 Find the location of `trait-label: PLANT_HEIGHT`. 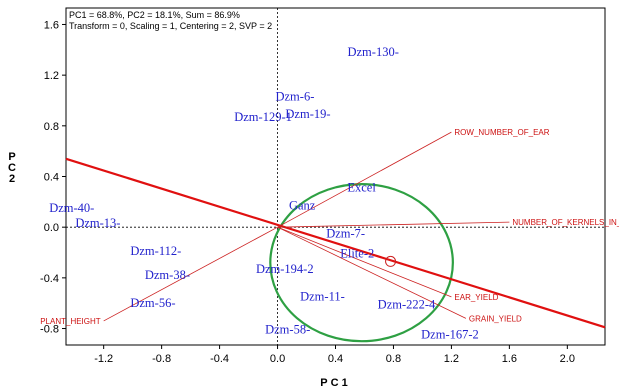

trait-label: PLANT_HEIGHT is located at coordinates (70, 321).